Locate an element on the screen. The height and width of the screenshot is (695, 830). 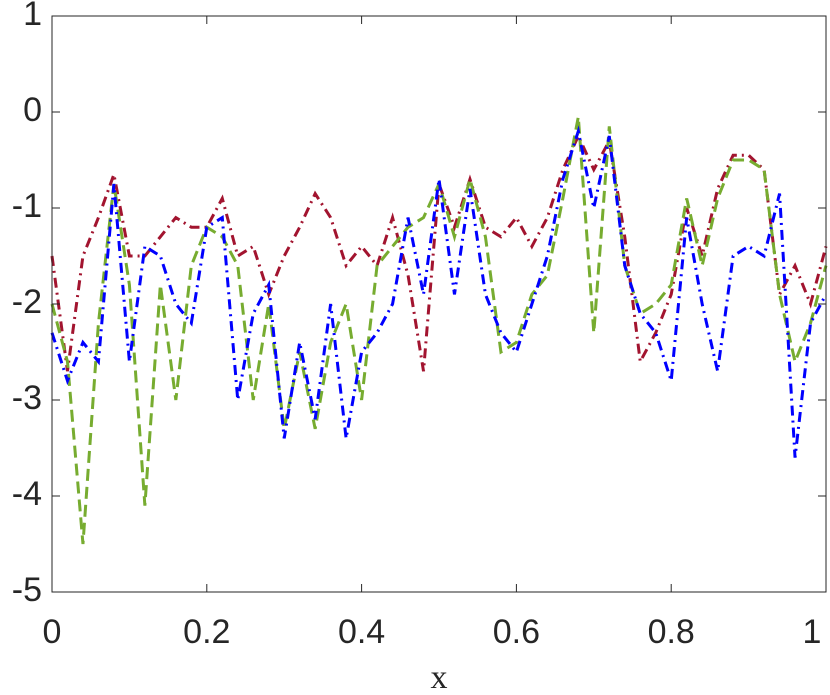
x-axis-label: x is located at coordinates (439, 677).